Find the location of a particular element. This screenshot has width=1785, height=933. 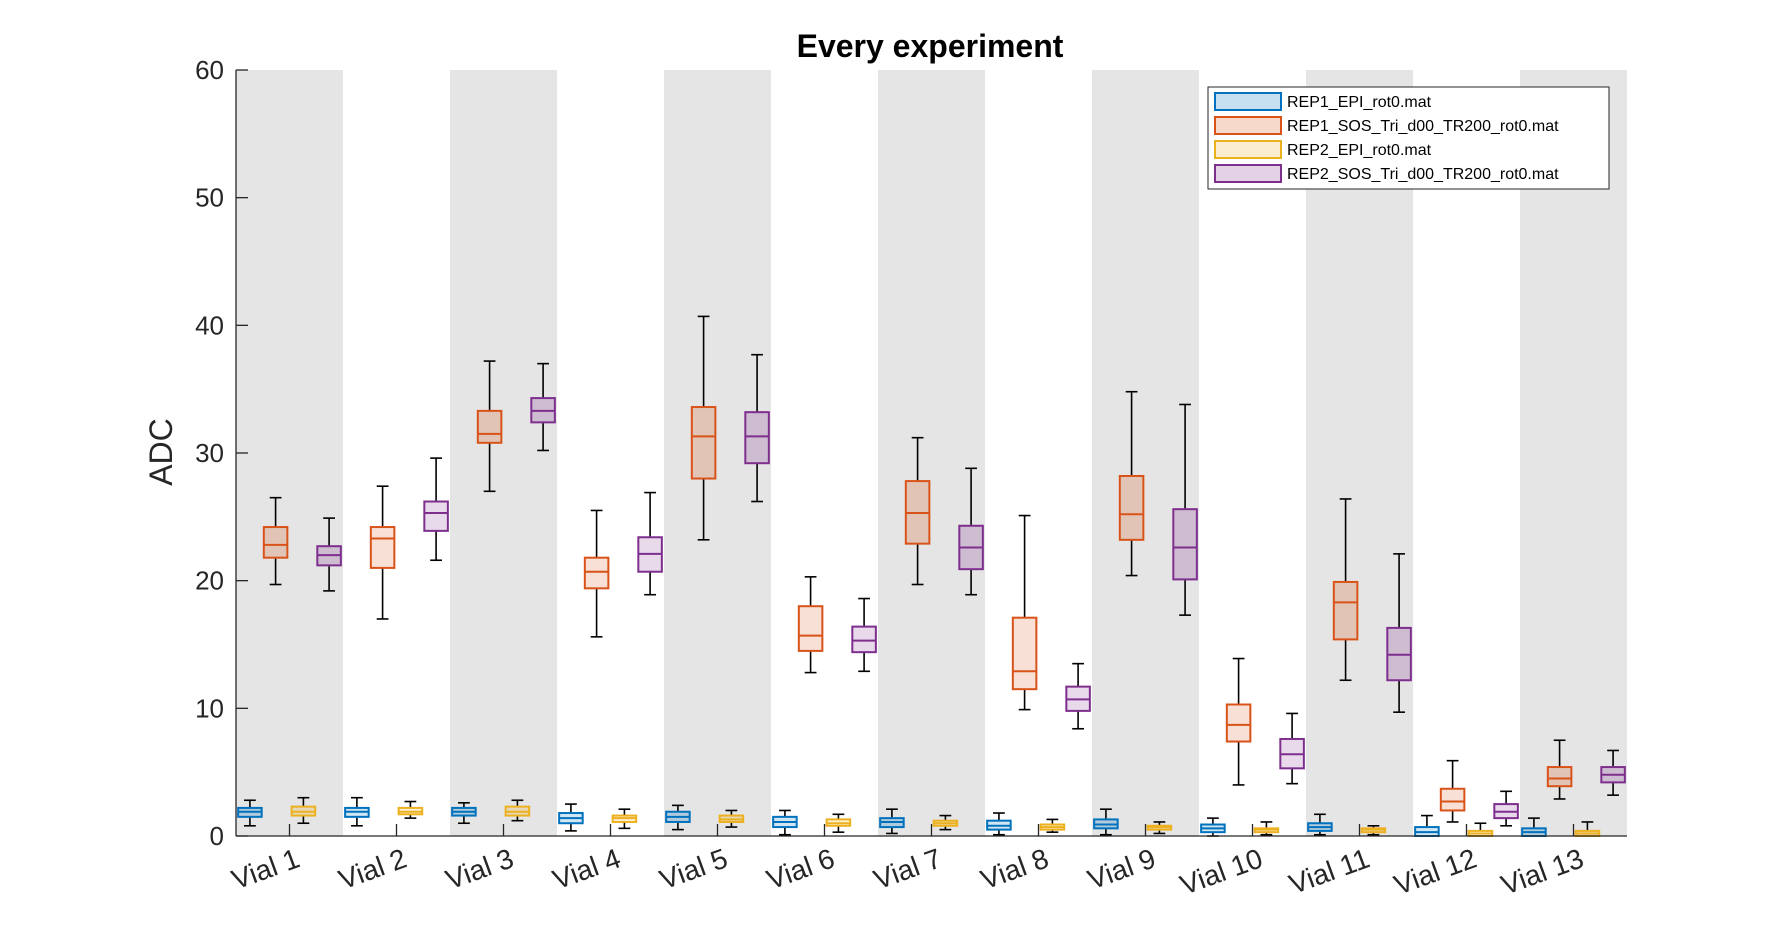

legend-entry: REP1_SOS_Tri_d00_TR200_rot0.mat is located at coordinates (1423, 126).